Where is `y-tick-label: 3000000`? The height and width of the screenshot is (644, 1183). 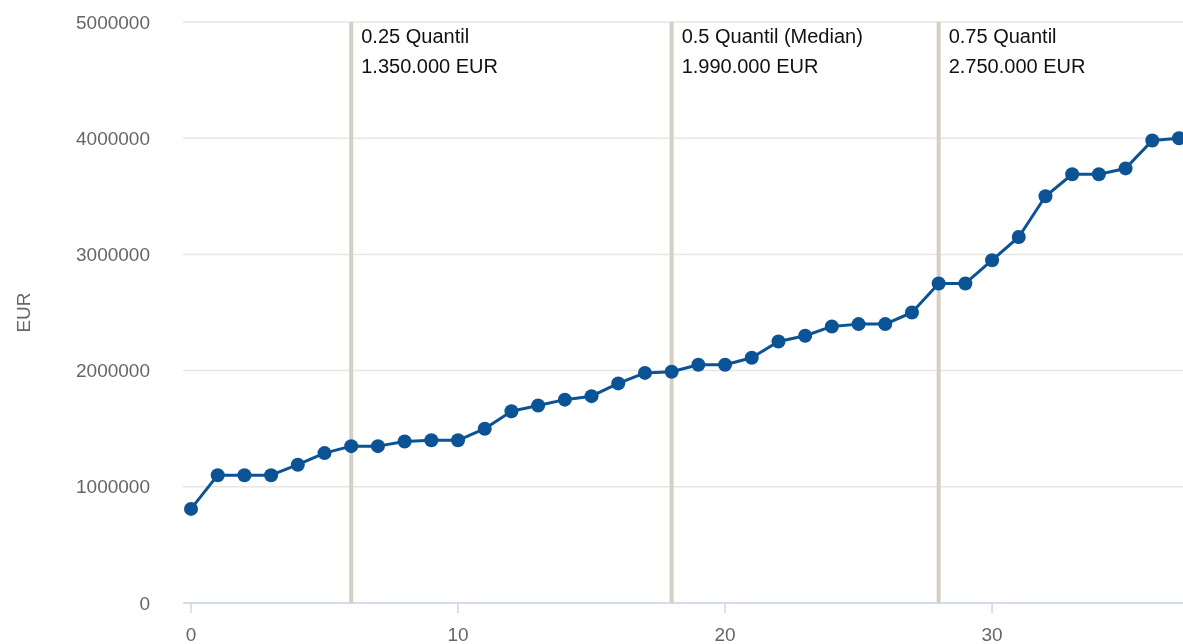
y-tick-label: 3000000 is located at coordinates (113, 255).